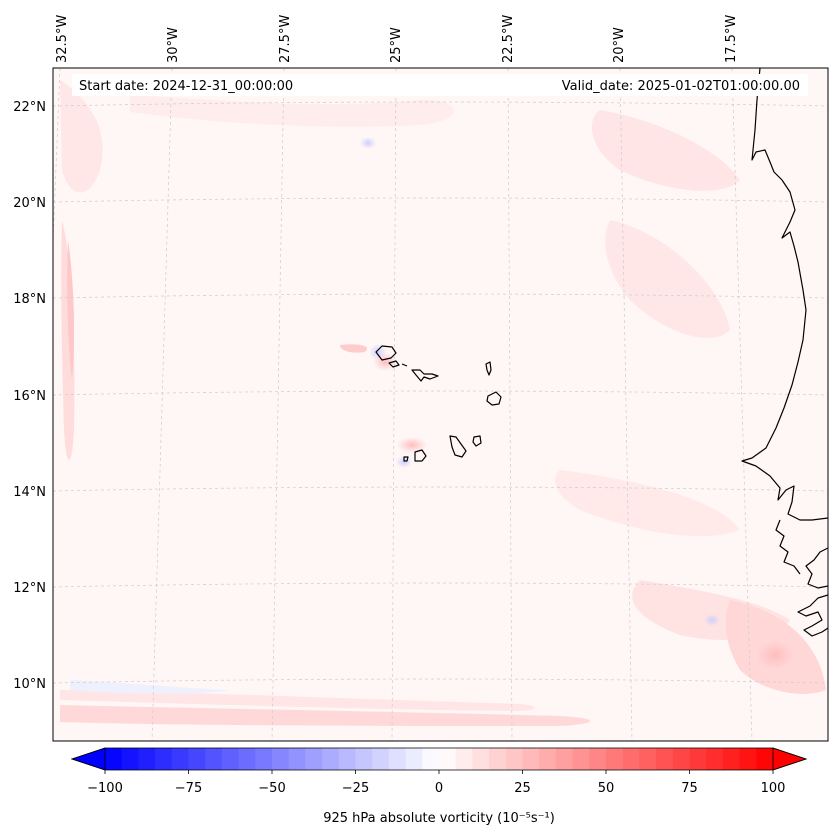  What do you see at coordinates (689, 788) in the screenshot?
I see `colorbar-tick-label: 75` at bounding box center [689, 788].